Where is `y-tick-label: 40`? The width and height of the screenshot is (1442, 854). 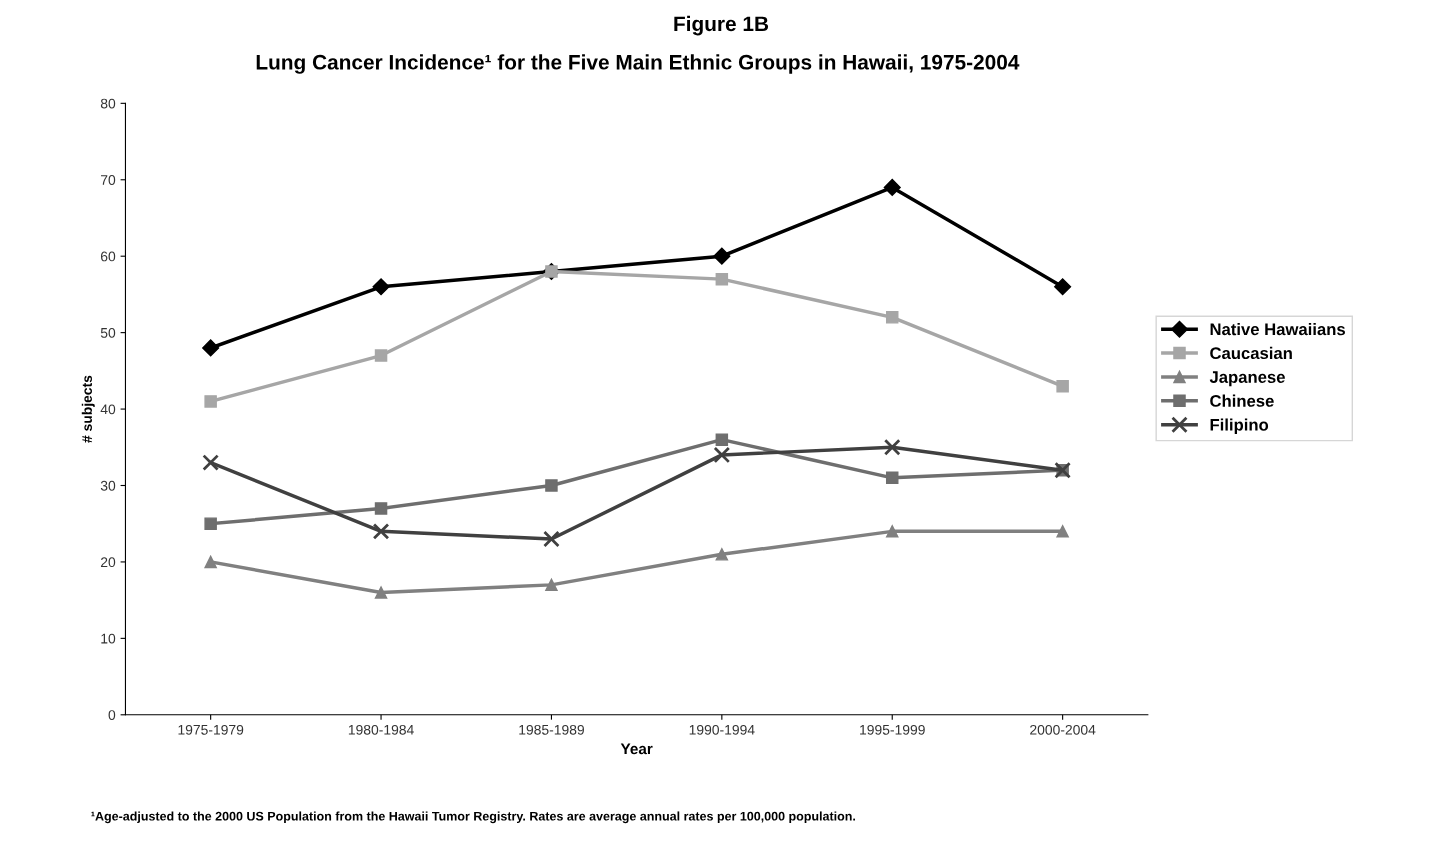 y-tick-label: 40 is located at coordinates (108, 409).